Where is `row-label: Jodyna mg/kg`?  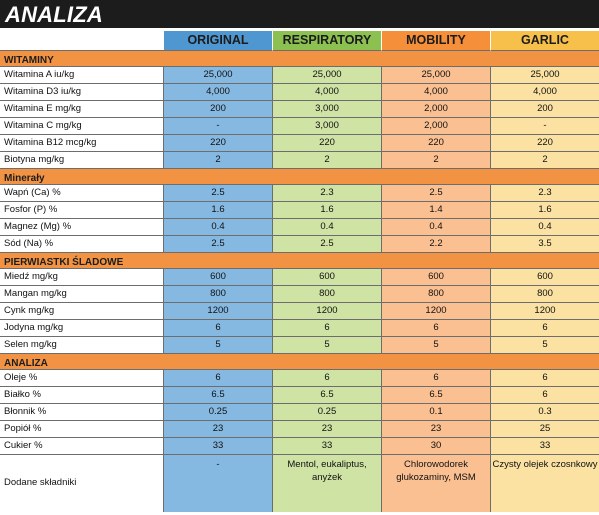 row-label: Jodyna mg/kg is located at coordinates (82, 328).